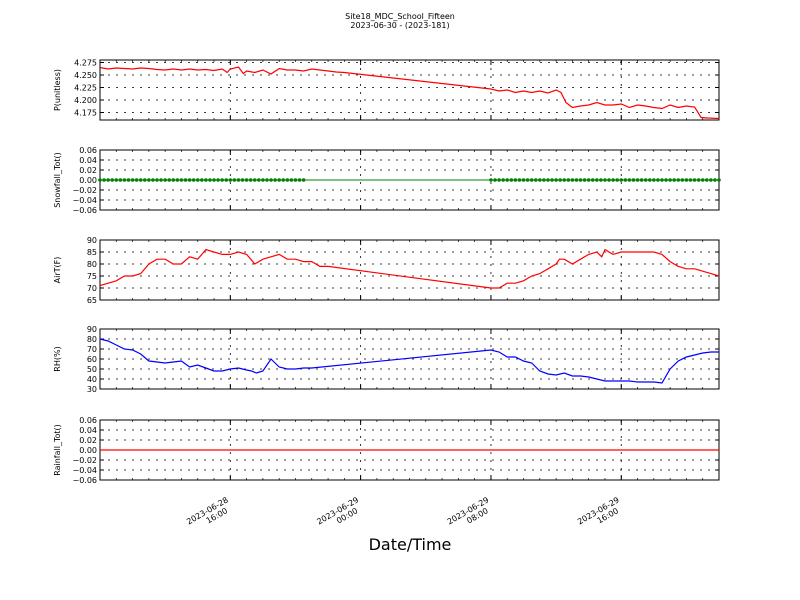 This screenshot has width=800, height=600. I want to click on chart-title: Site18_MDC_School_Fifteen, so click(400, 16).